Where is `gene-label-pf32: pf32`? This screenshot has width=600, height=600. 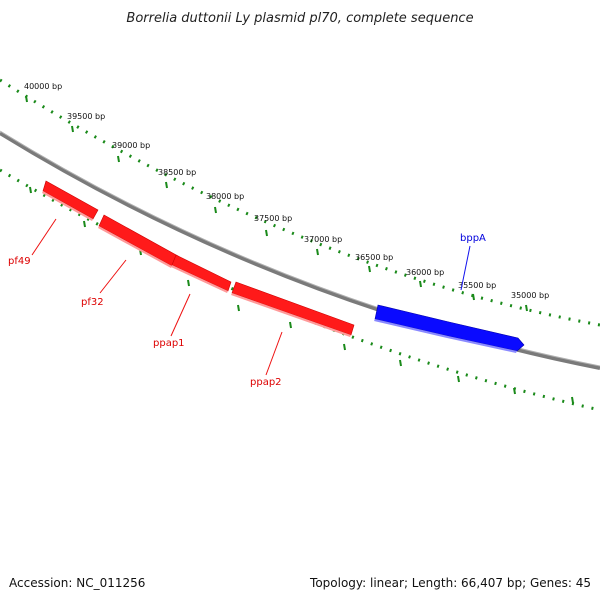 gene-label-pf32: pf32 is located at coordinates (92, 302).